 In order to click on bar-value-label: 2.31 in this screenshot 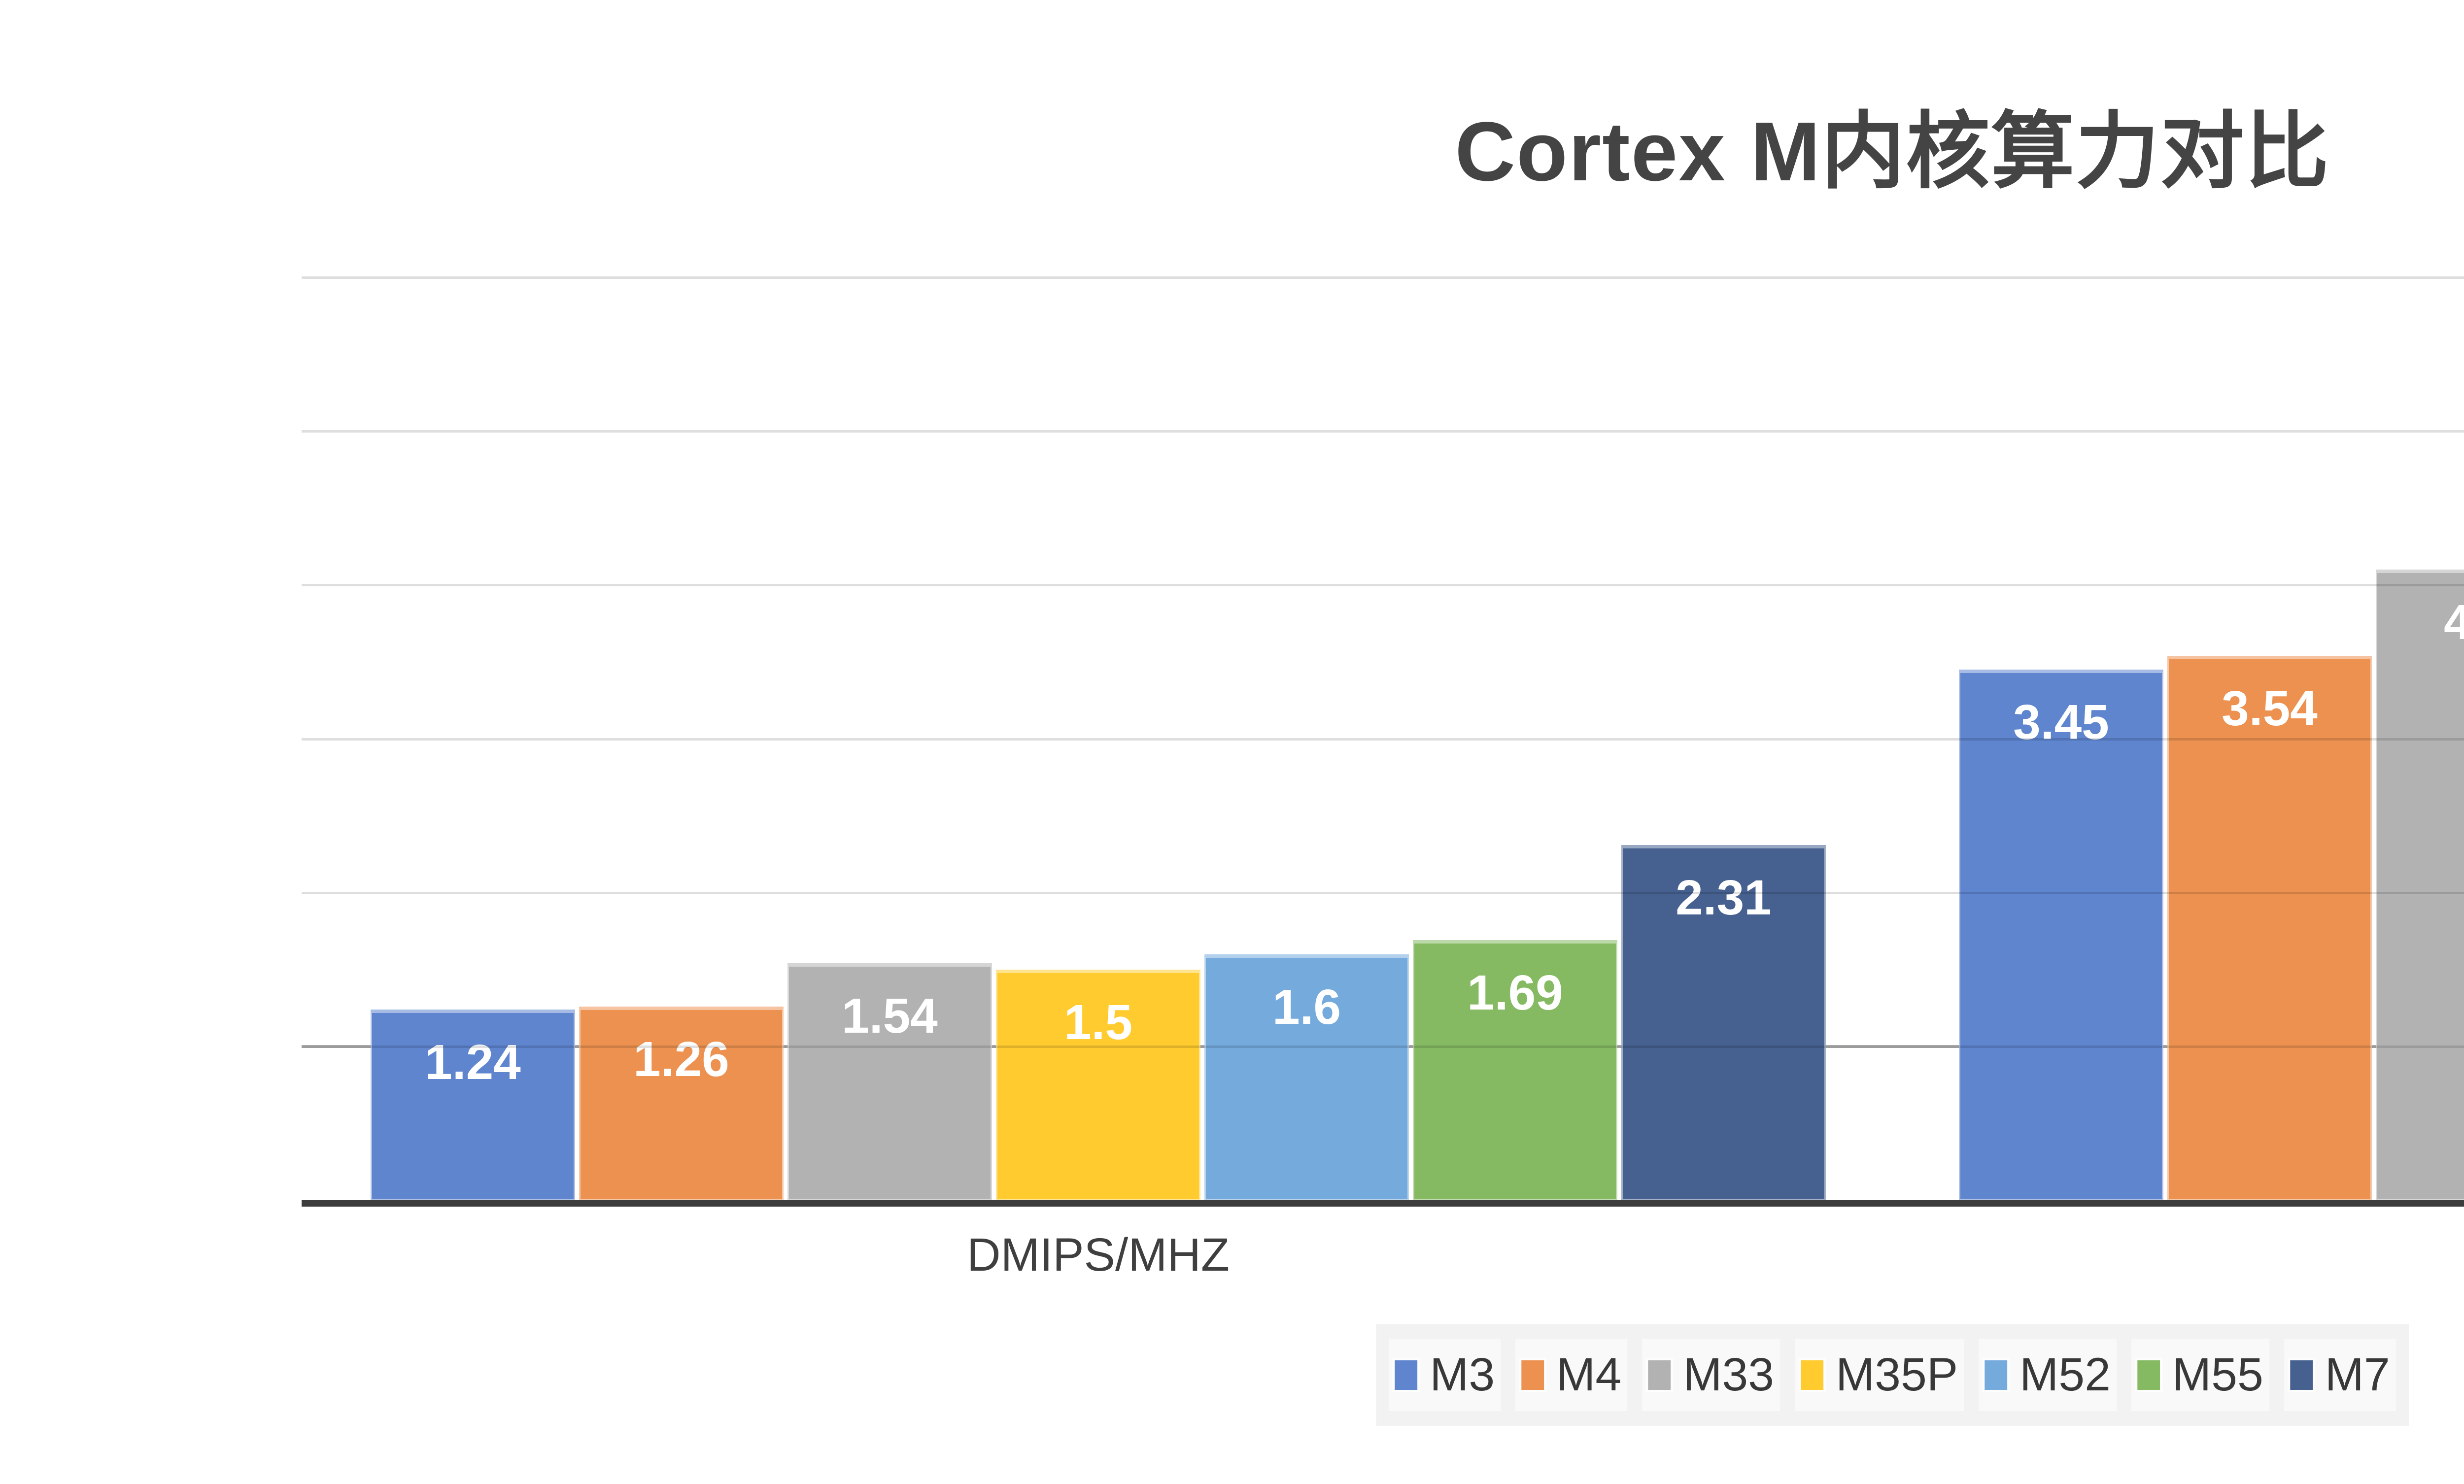, I will do `click(1724, 897)`.